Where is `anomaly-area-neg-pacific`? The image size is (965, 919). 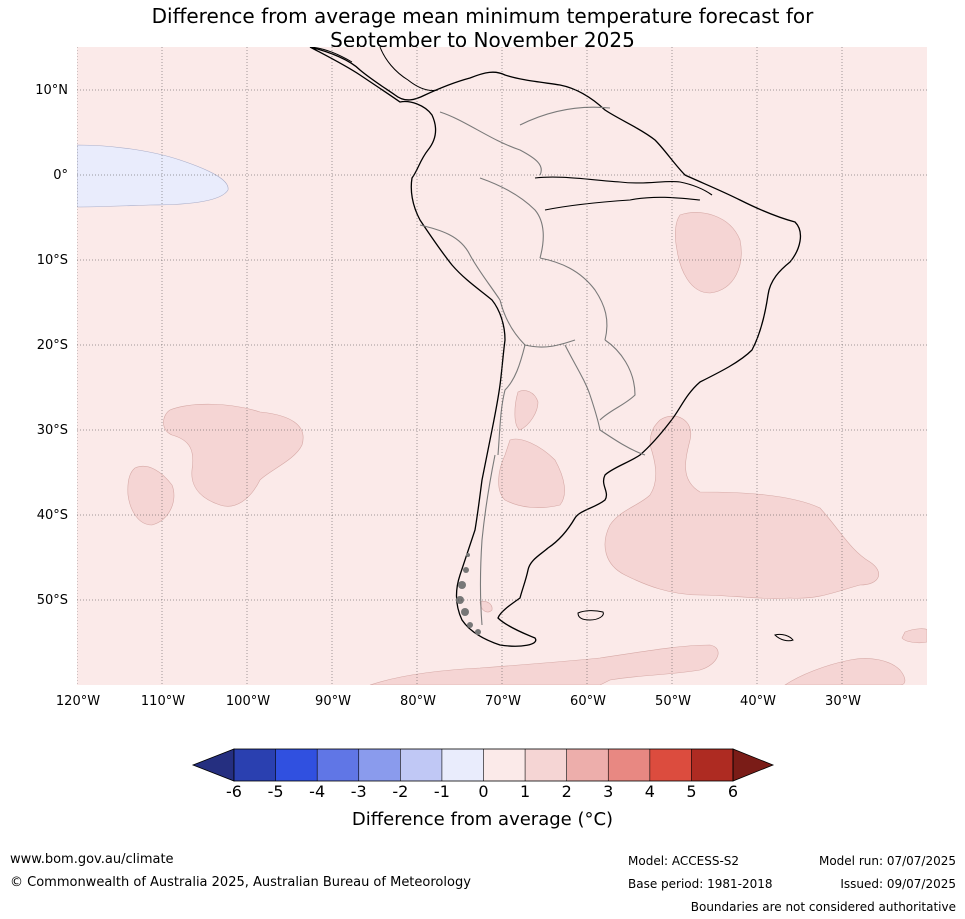
anomaly-area-neg-pacific is located at coordinates (153, 176).